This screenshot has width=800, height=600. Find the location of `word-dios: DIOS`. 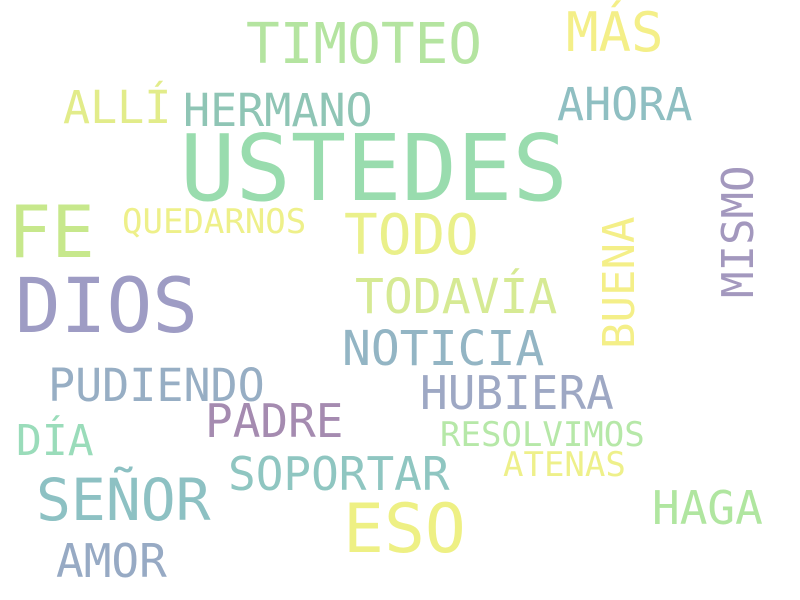

word-dios: DIOS is located at coordinates (107, 305).